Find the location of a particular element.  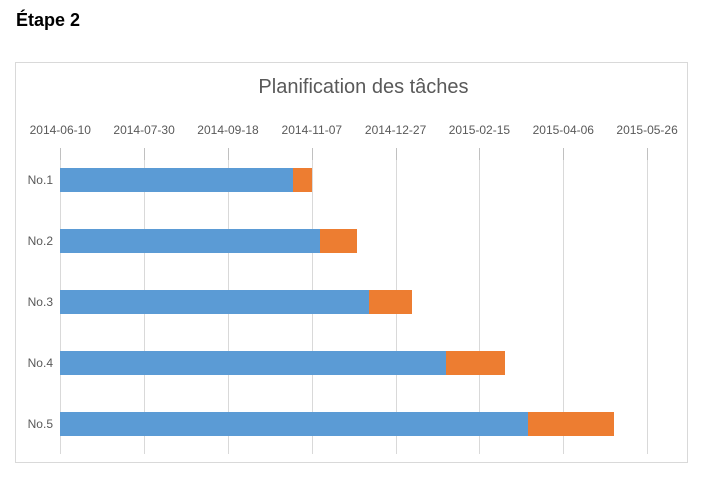

x-axis-tick-label: 2014-12-27 is located at coordinates (395, 130).